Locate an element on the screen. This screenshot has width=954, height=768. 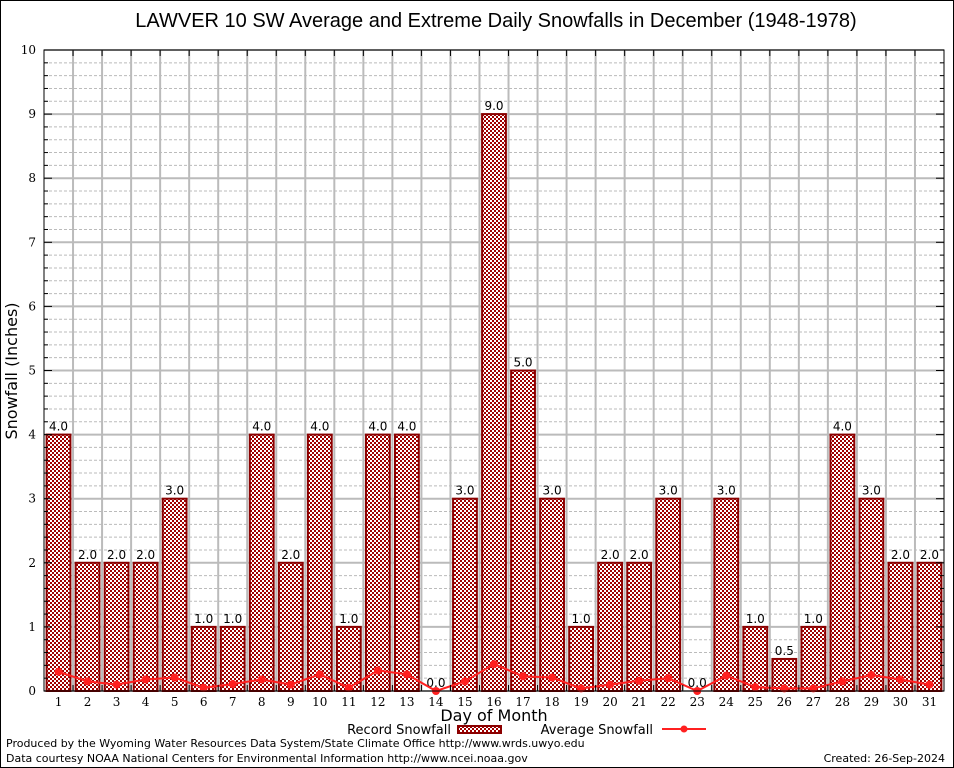
x-tick-label: 18 is located at coordinates (551, 702).